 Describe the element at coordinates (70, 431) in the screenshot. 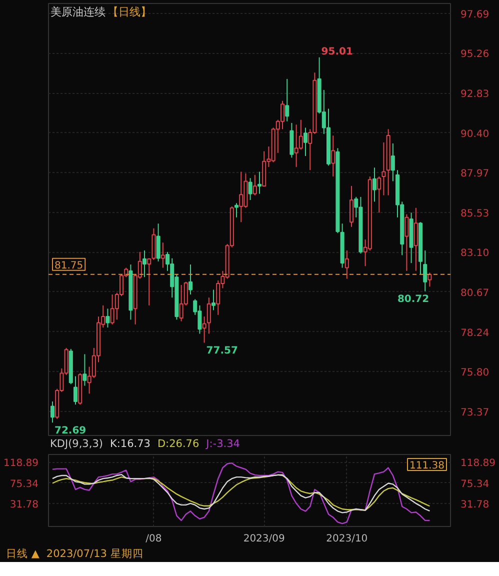

I see `annotation: 72.69` at that location.